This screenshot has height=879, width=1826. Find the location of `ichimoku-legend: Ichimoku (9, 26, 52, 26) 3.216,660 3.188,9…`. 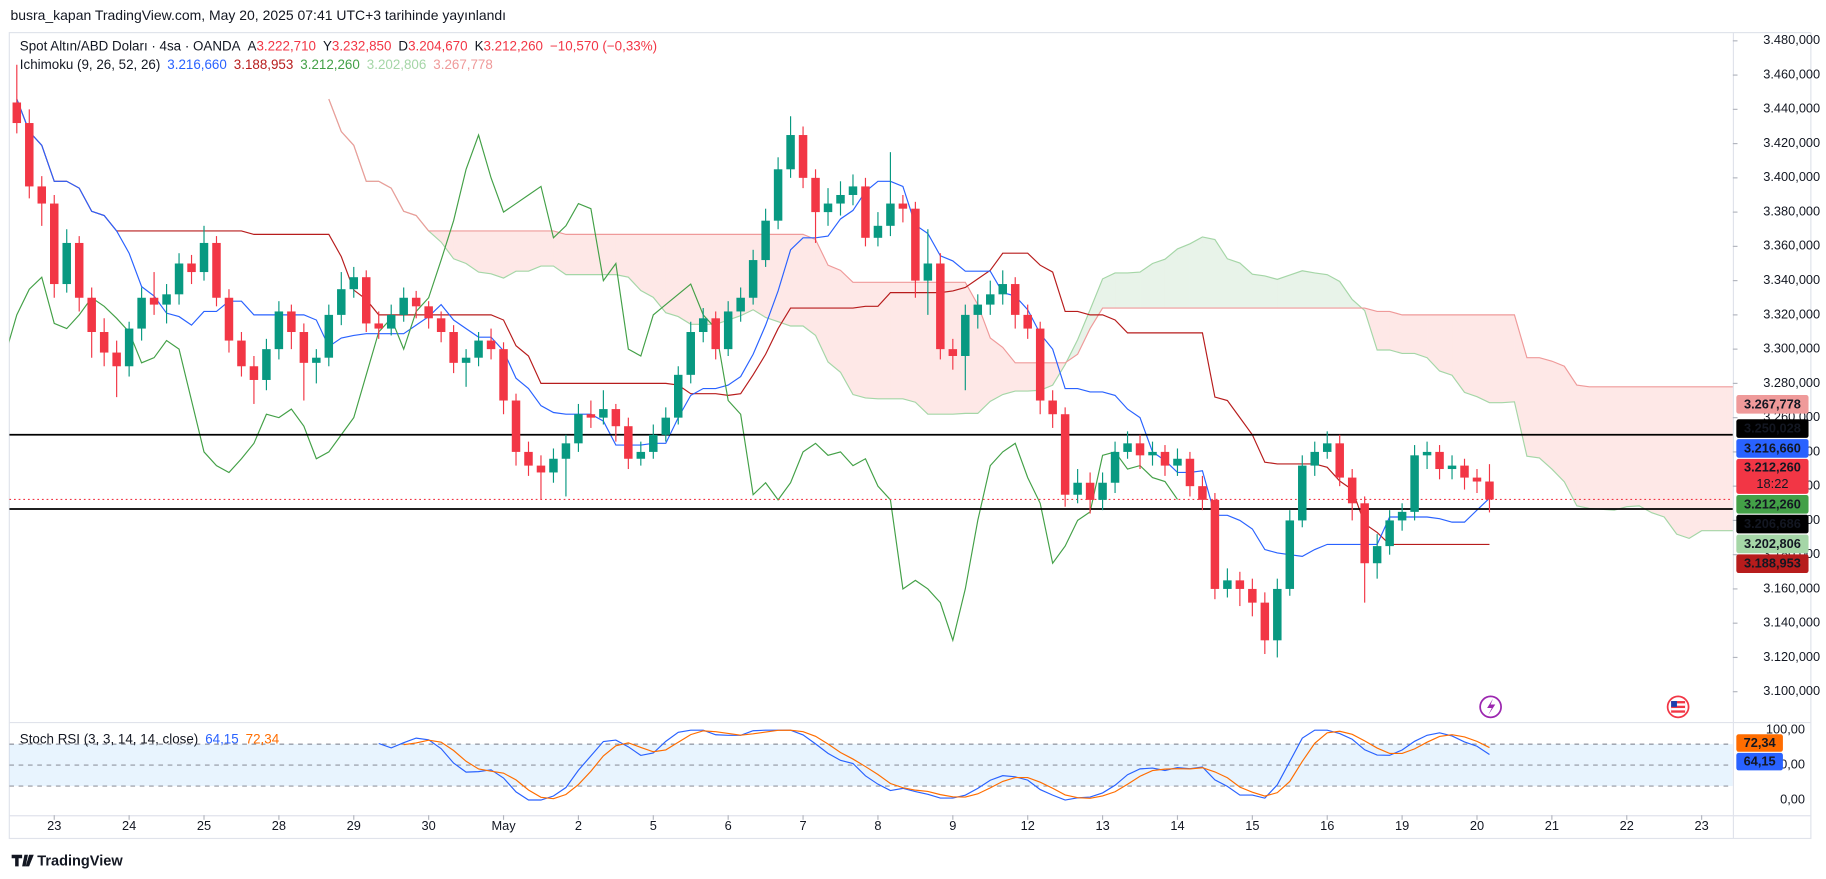

ichimoku-legend: Ichimoku (9, 26, 52, 26) 3.216,660 3.188,9… is located at coordinates (256, 64).